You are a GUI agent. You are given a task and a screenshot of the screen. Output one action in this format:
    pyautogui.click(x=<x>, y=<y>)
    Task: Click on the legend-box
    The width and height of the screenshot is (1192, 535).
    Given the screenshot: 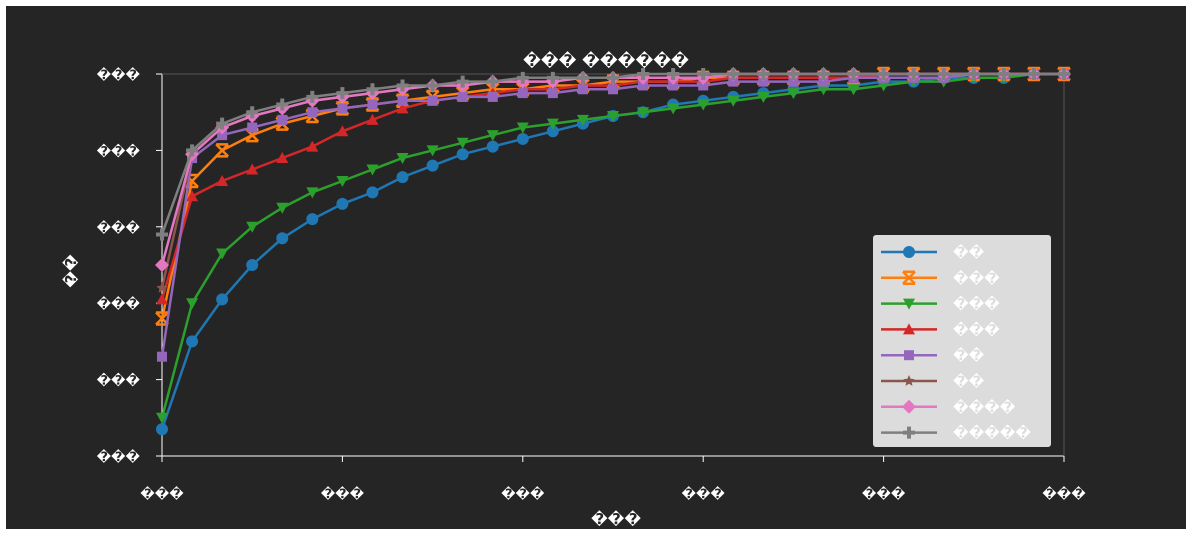 What is the action you would take?
    pyautogui.click(x=962, y=341)
    